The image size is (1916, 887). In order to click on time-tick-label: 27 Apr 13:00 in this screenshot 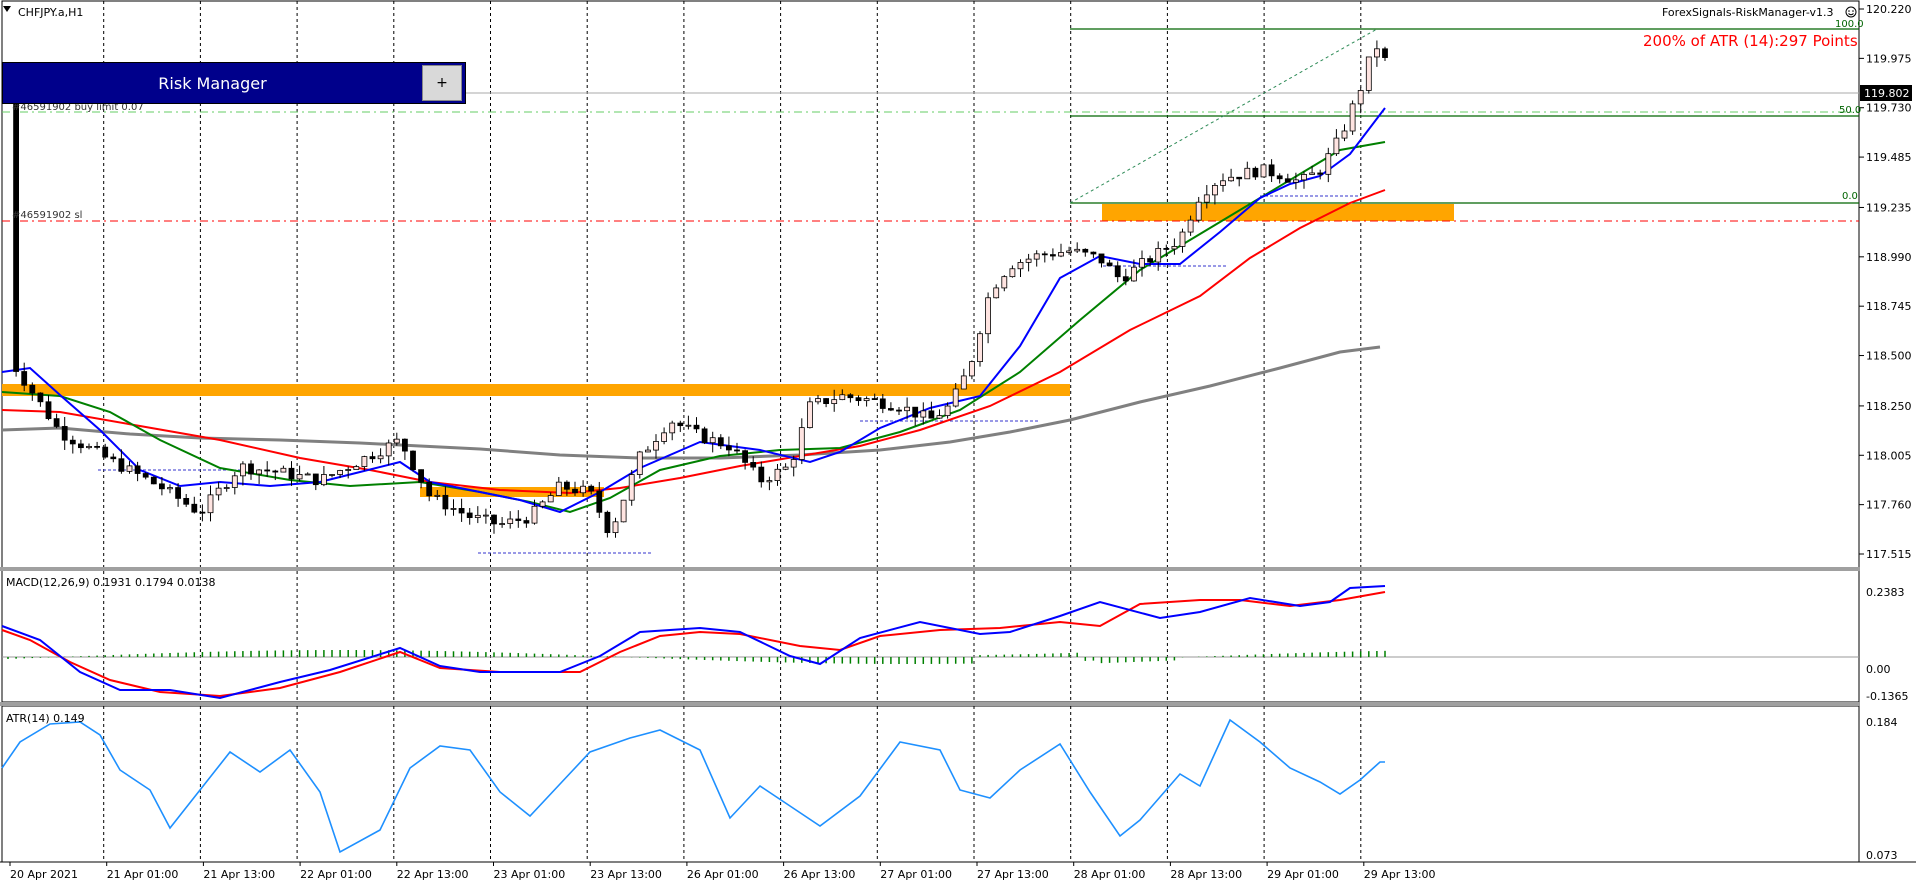, I will do `click(1013, 874)`.